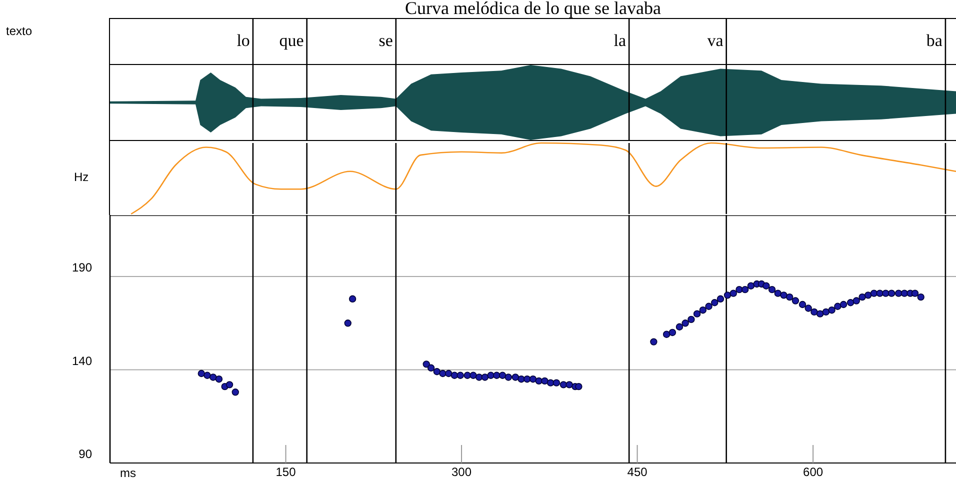  Describe the element at coordinates (620, 40) in the screenshot. I see `ref-line-label: la` at that location.